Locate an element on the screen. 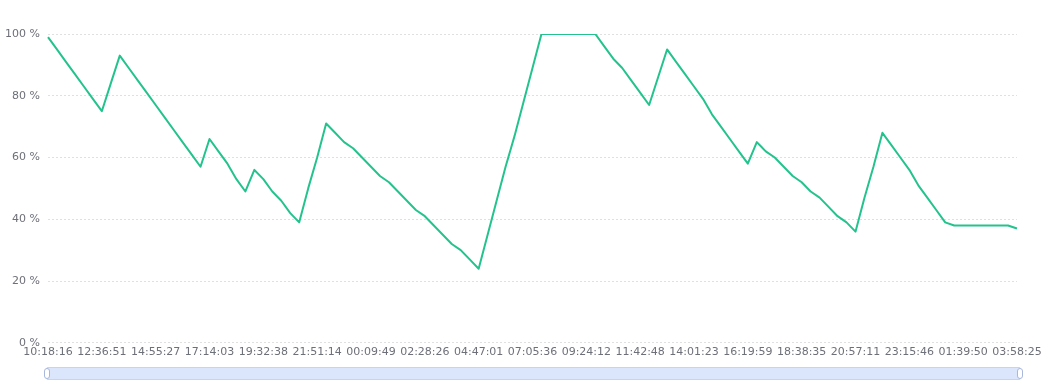  x-tick-label: 07:05:36 is located at coordinates (532, 352).